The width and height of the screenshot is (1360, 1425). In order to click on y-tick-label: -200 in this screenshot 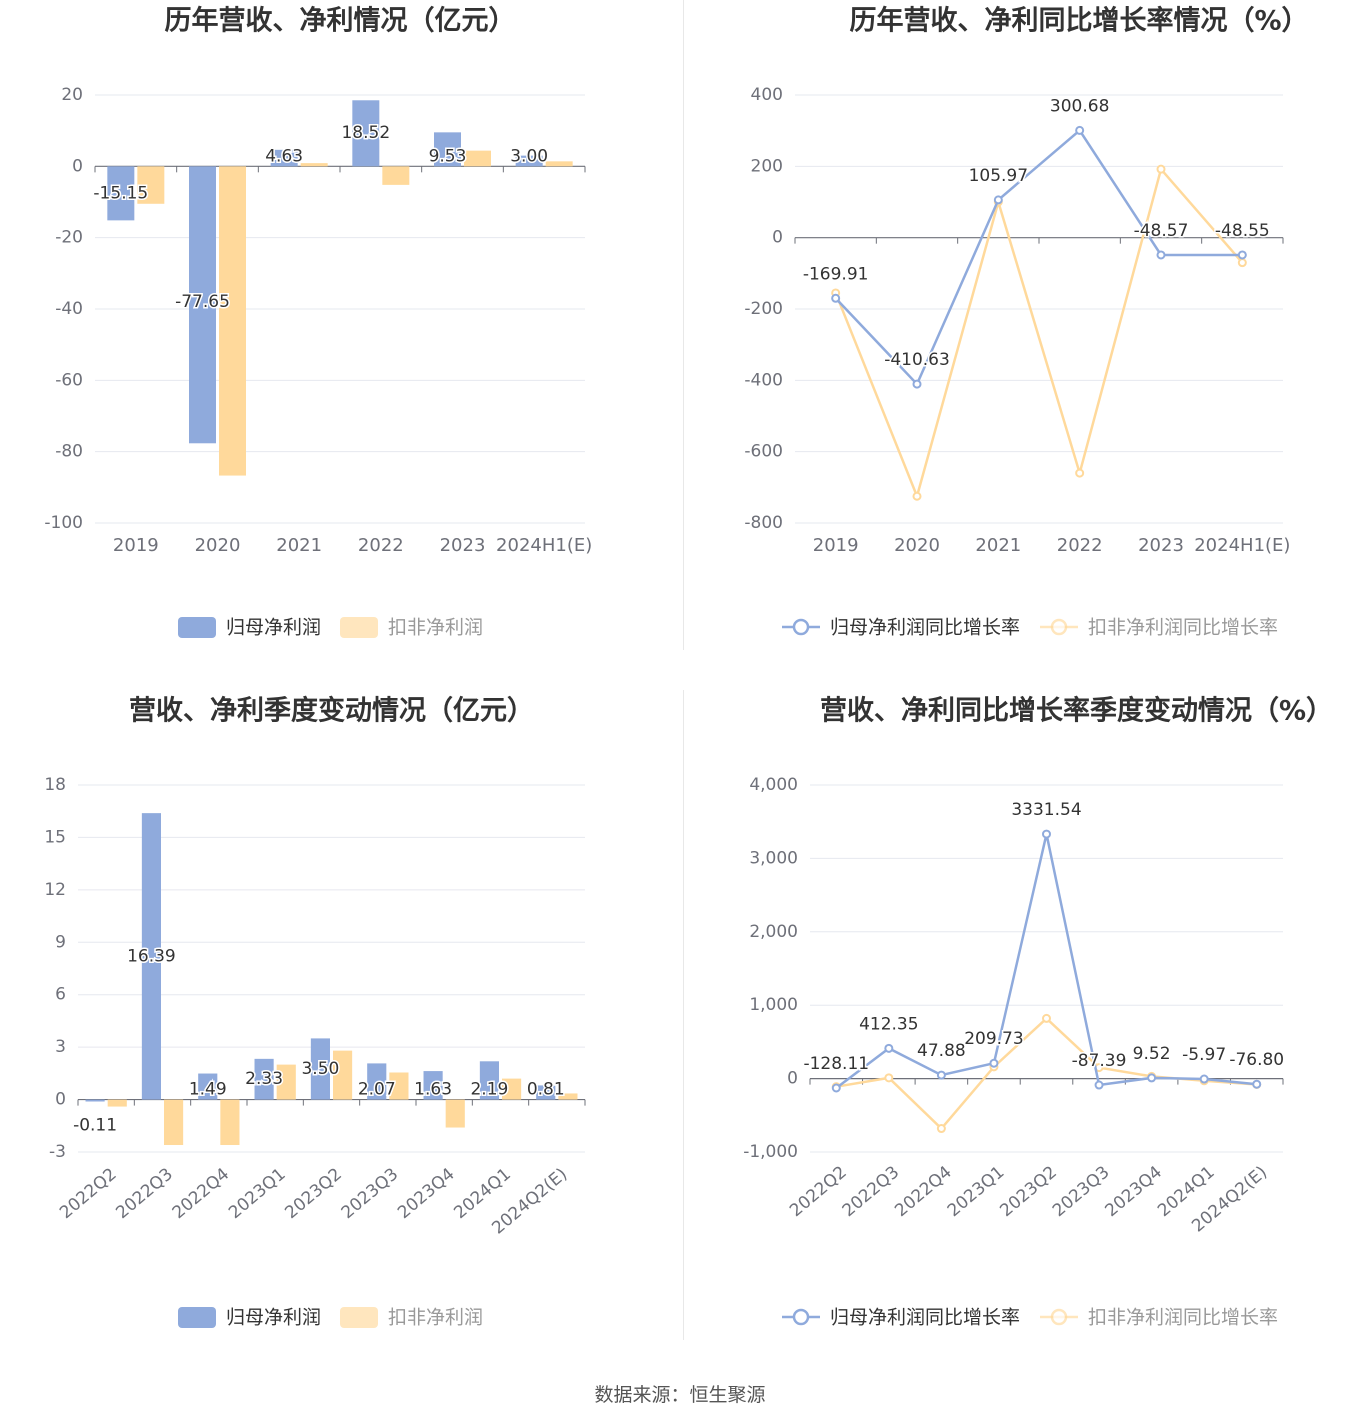, I will do `click(763, 309)`.